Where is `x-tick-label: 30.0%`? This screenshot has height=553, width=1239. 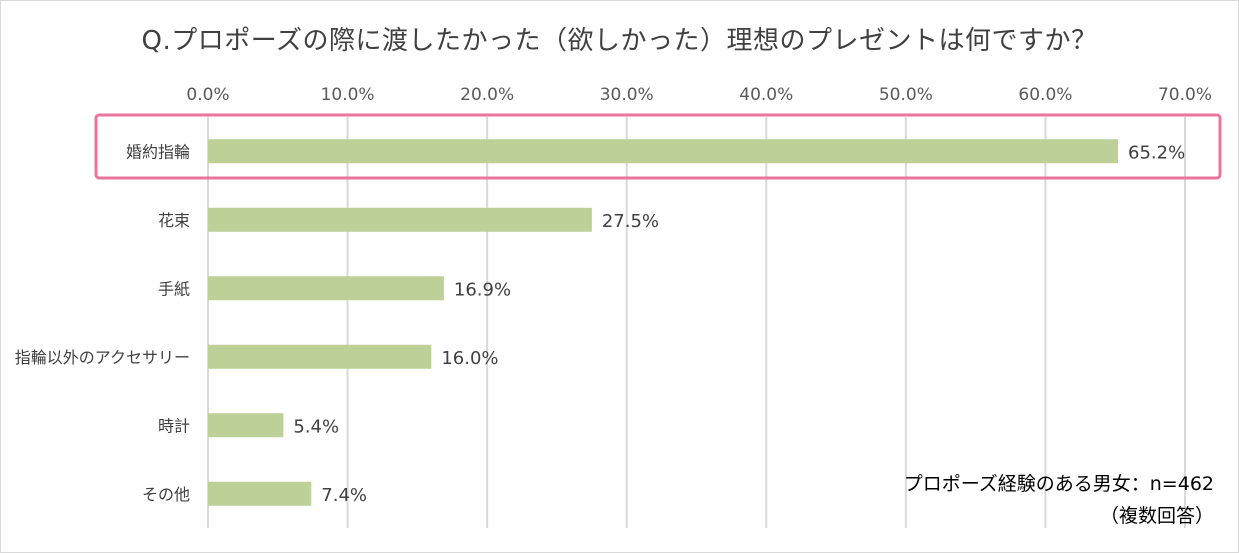
x-tick-label: 30.0% is located at coordinates (627, 95).